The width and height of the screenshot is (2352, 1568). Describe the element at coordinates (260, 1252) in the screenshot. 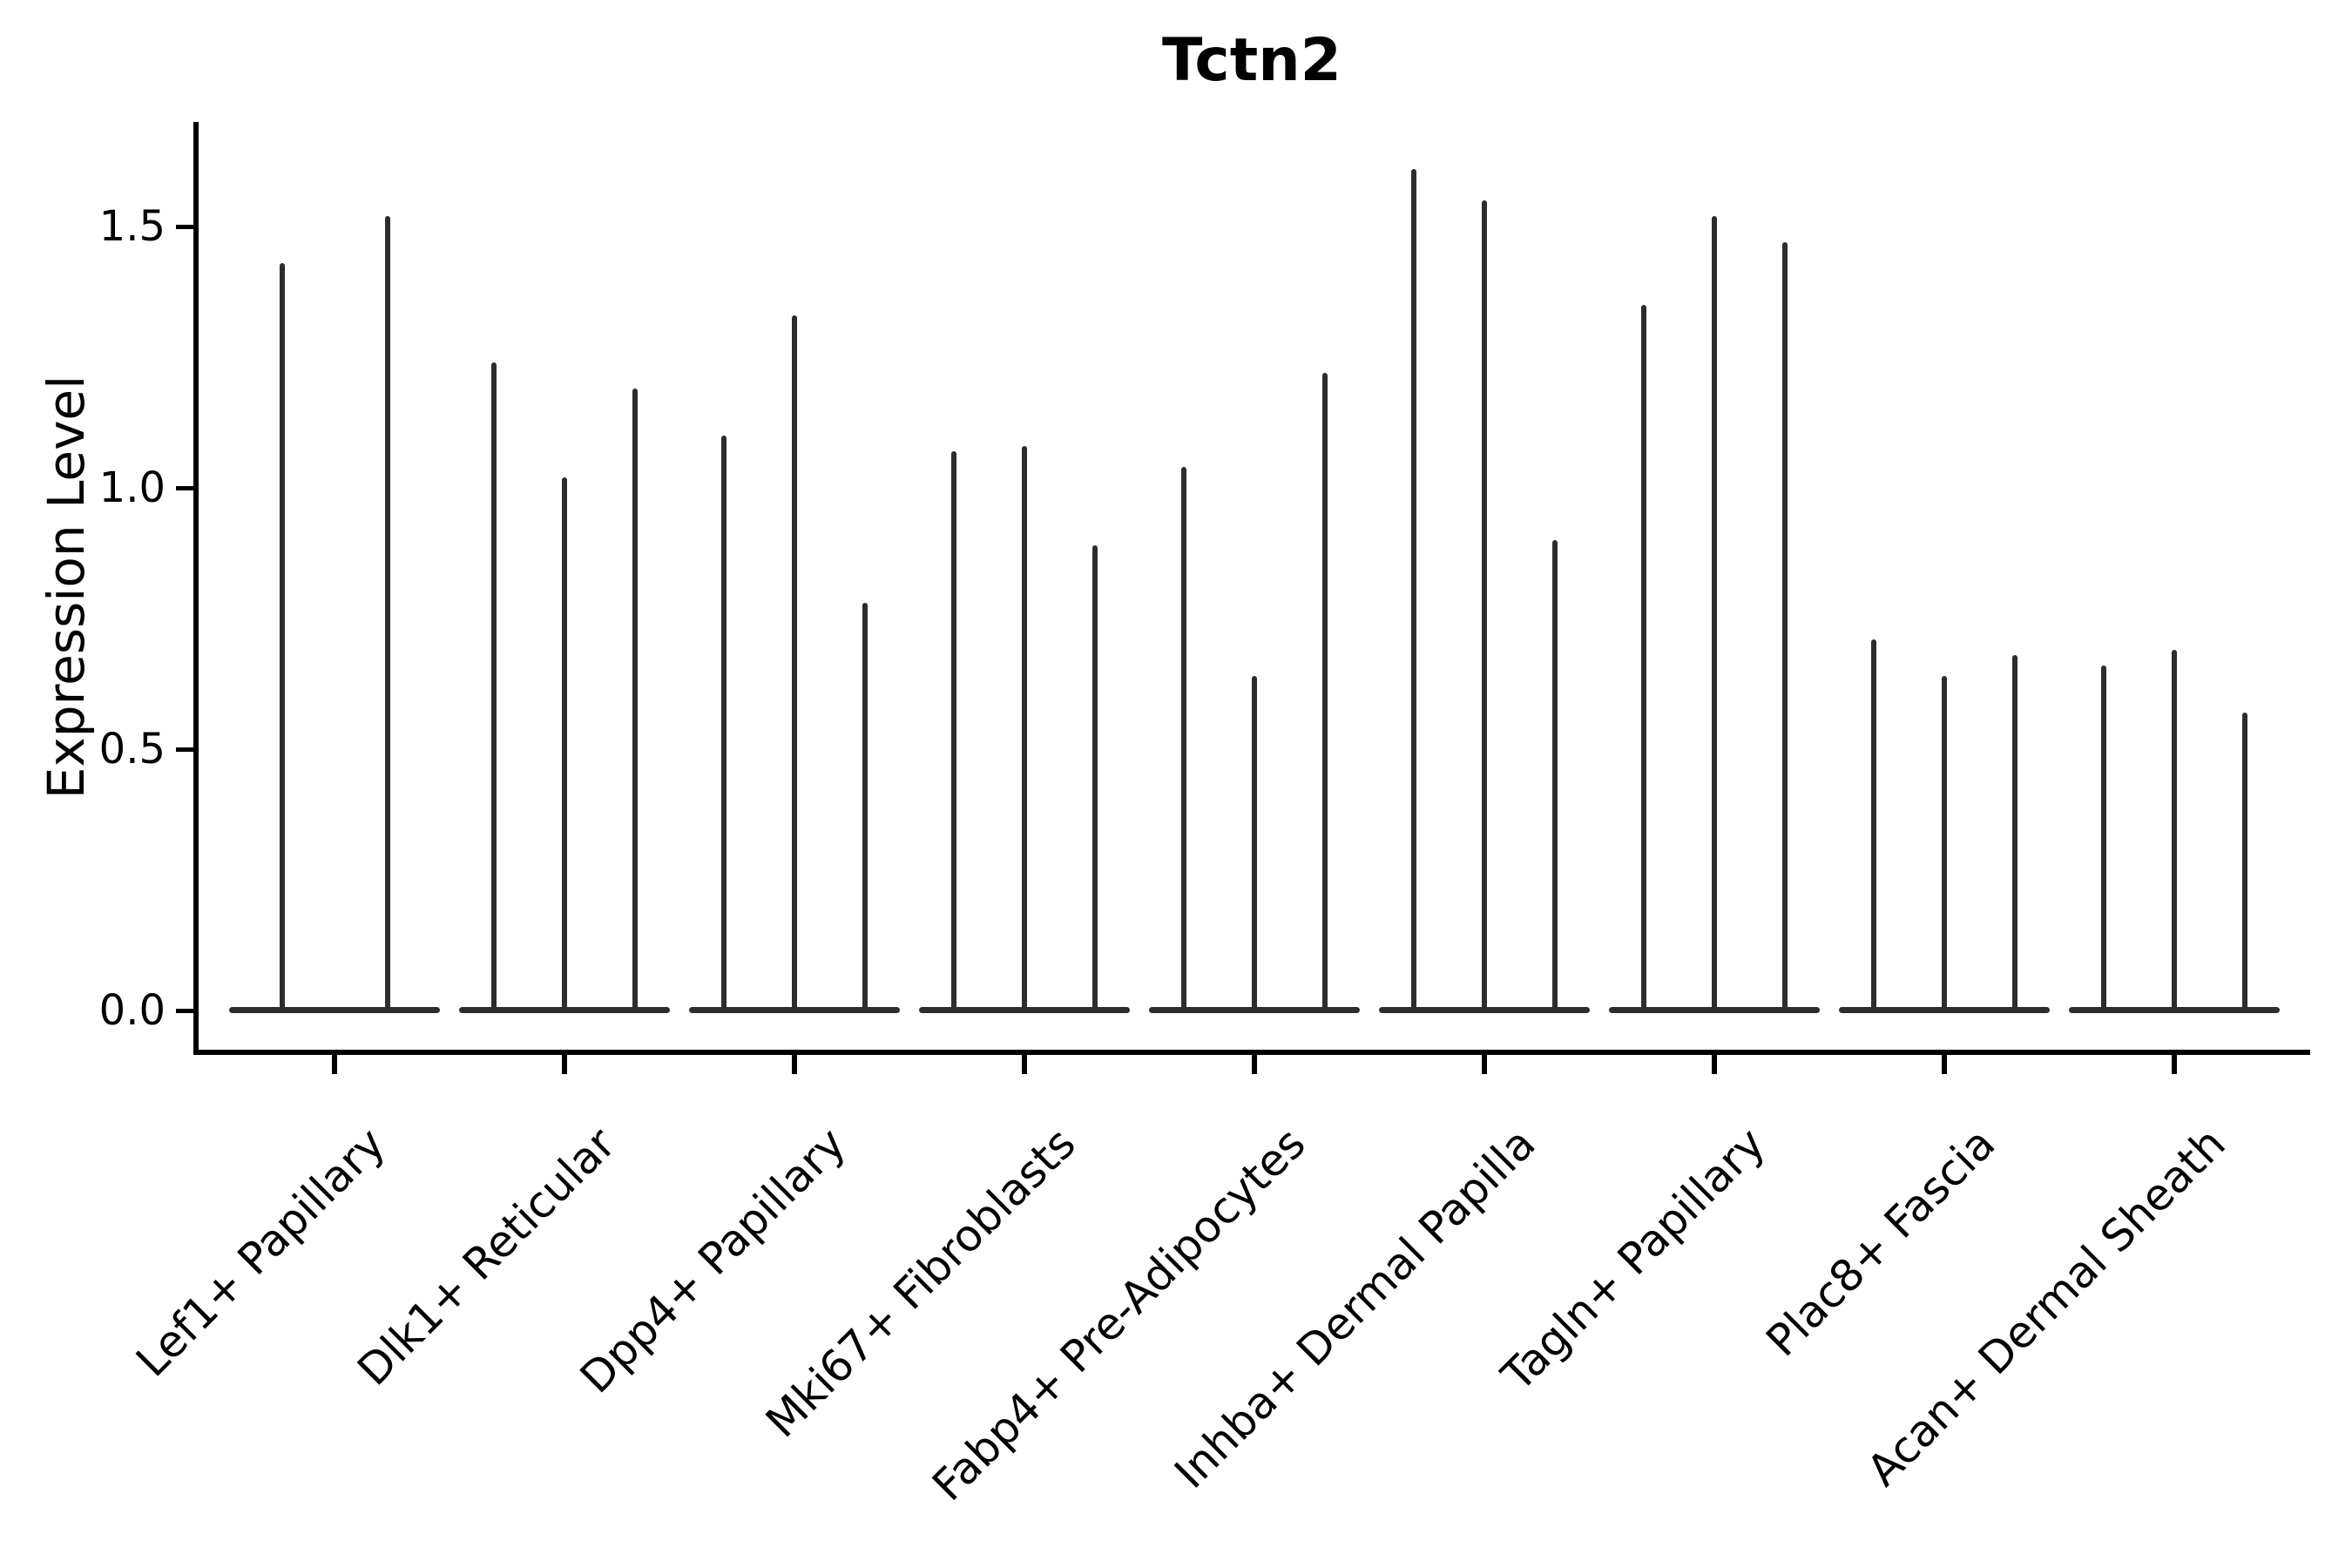

I see `x-tick-label: Lef1+ Papillary` at that location.